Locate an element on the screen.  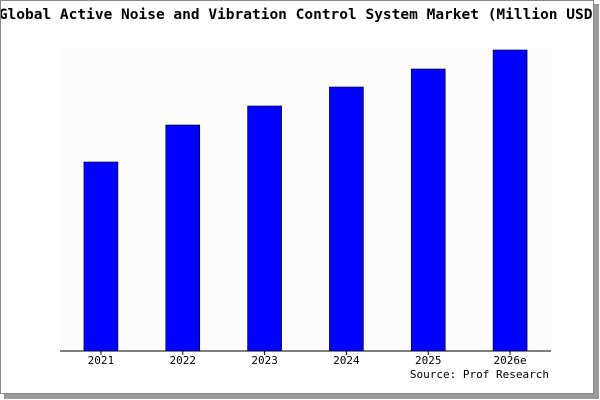
x-tick-label: 2022 is located at coordinates (183, 360).